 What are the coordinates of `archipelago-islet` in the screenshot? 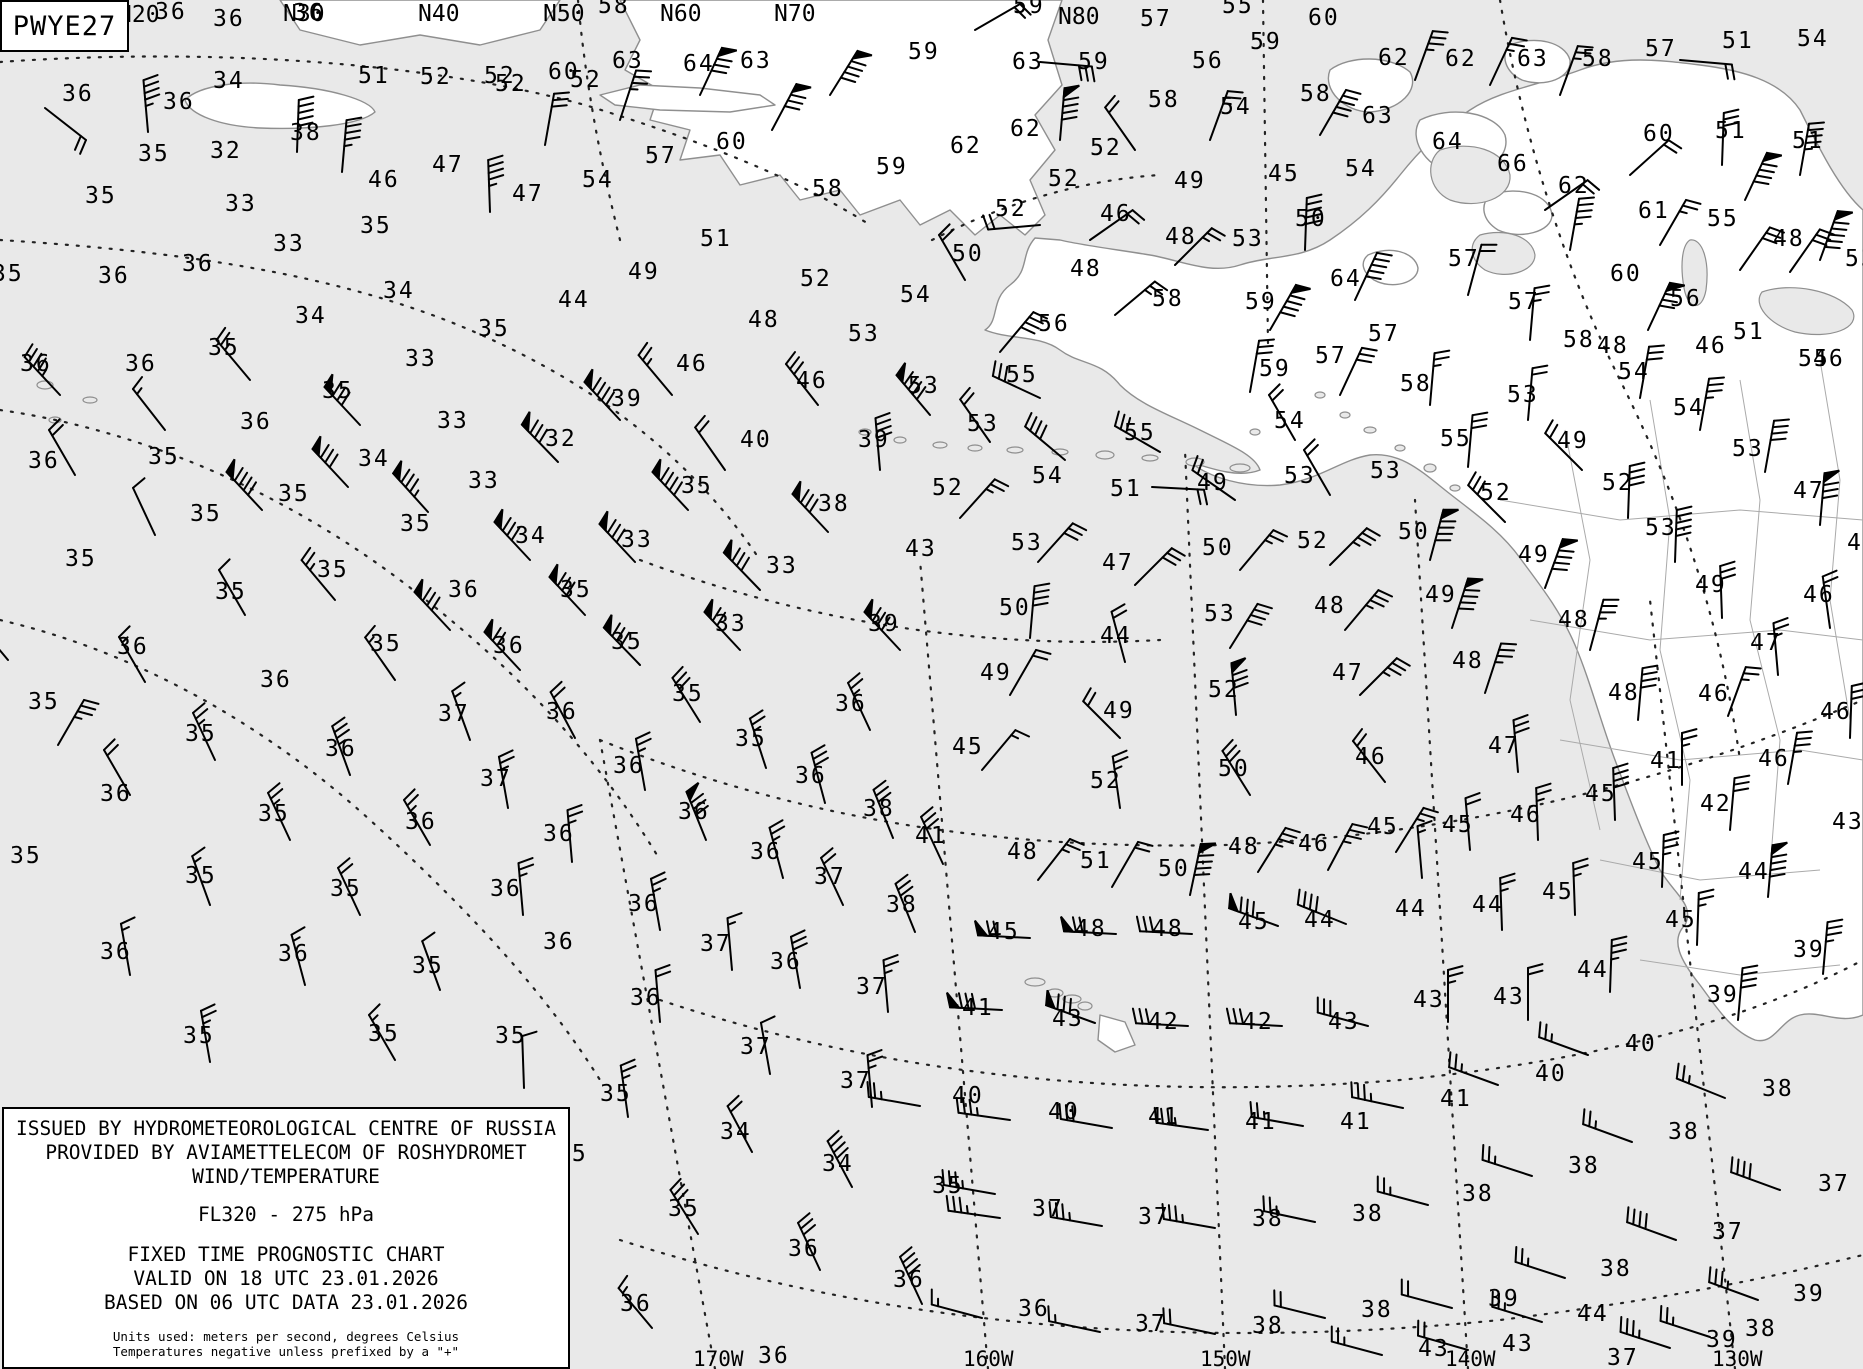 It's located at (1430, 468).